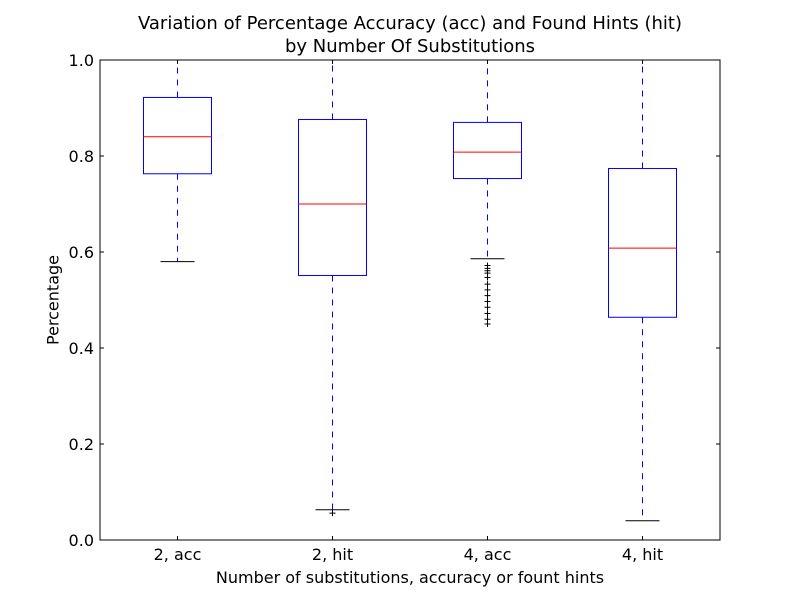 The height and width of the screenshot is (600, 800). What do you see at coordinates (53, 300) in the screenshot?
I see `y-axis-label: Percentage` at bounding box center [53, 300].